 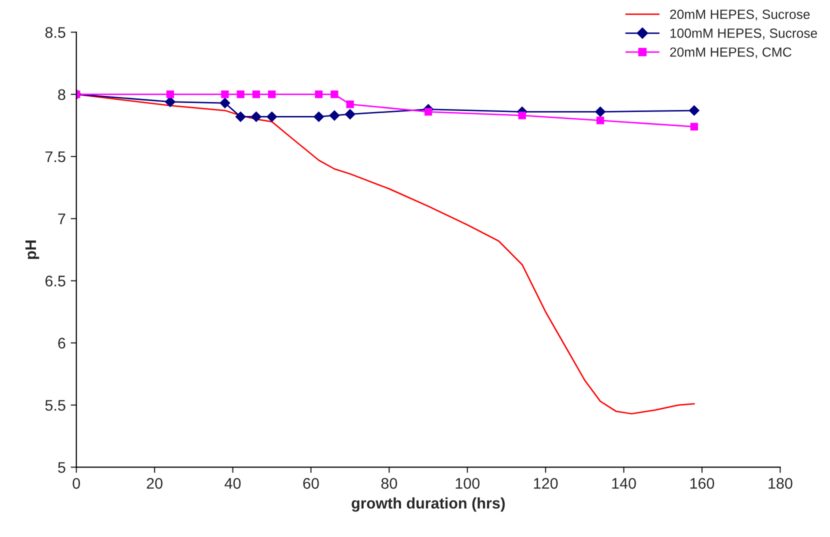 What do you see at coordinates (468, 483) in the screenshot?
I see `x-tick-label: 100` at bounding box center [468, 483].